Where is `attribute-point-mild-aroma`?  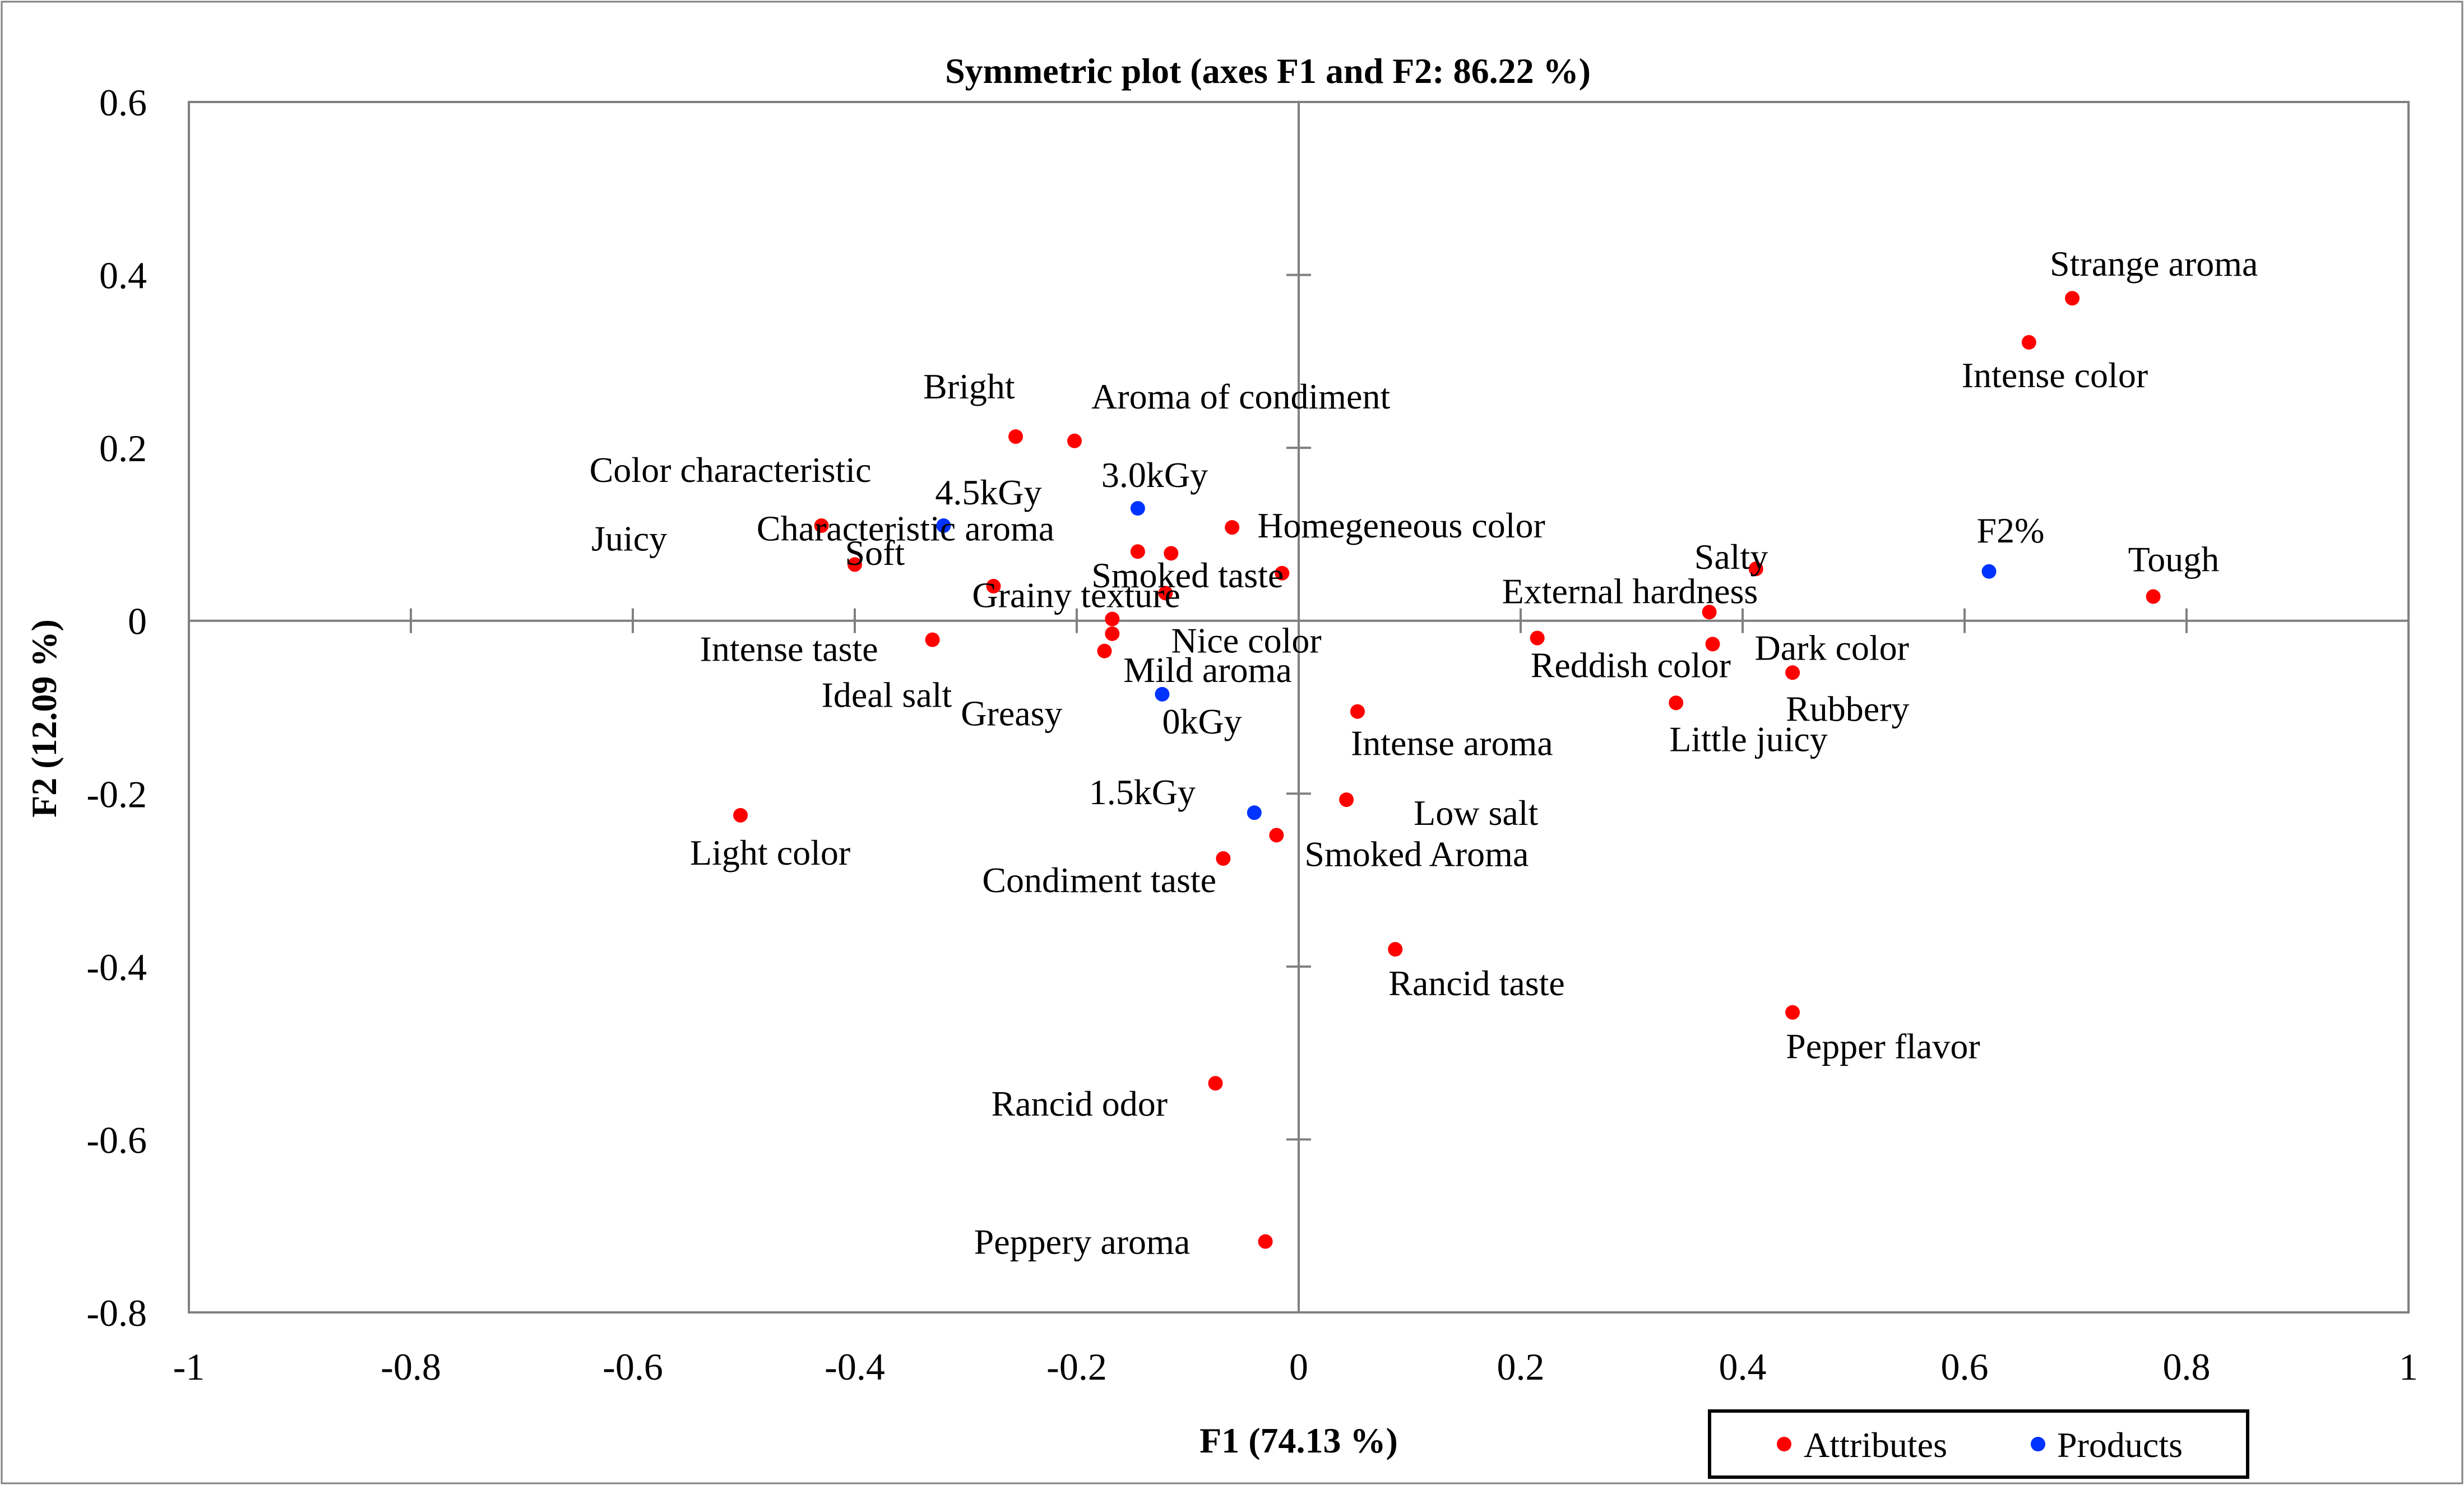 attribute-point-mild-aroma is located at coordinates (1112, 633).